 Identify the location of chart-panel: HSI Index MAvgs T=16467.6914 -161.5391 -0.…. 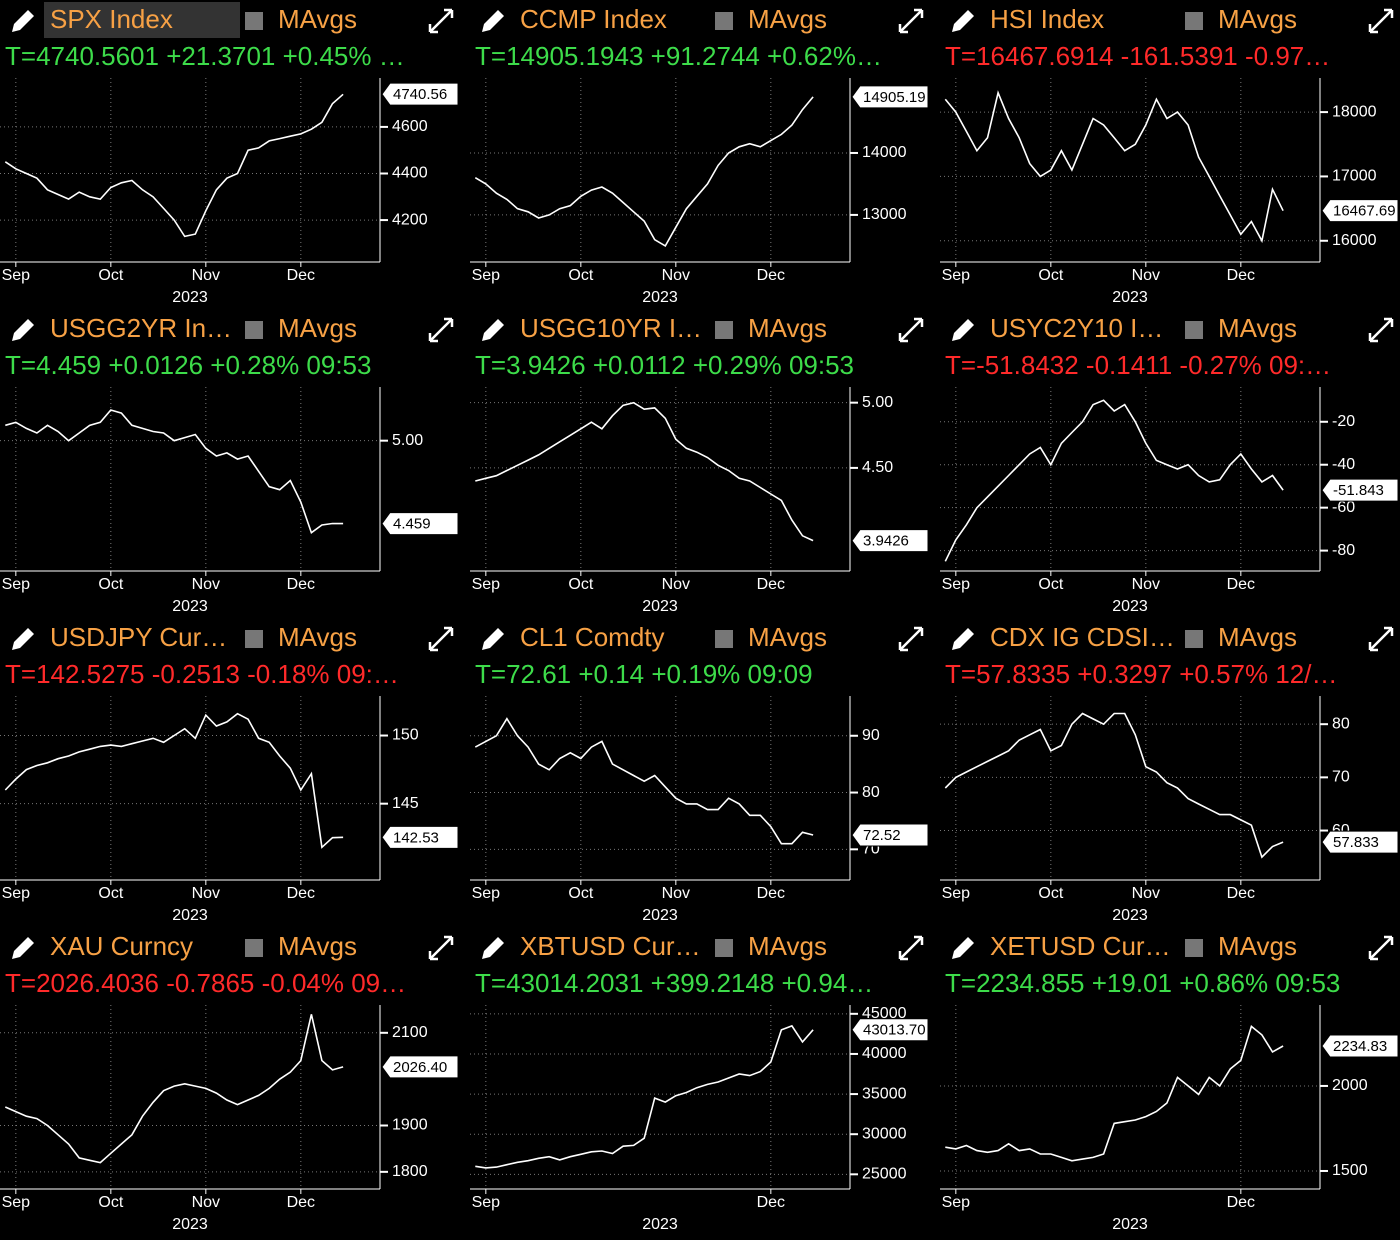
(1169, 155).